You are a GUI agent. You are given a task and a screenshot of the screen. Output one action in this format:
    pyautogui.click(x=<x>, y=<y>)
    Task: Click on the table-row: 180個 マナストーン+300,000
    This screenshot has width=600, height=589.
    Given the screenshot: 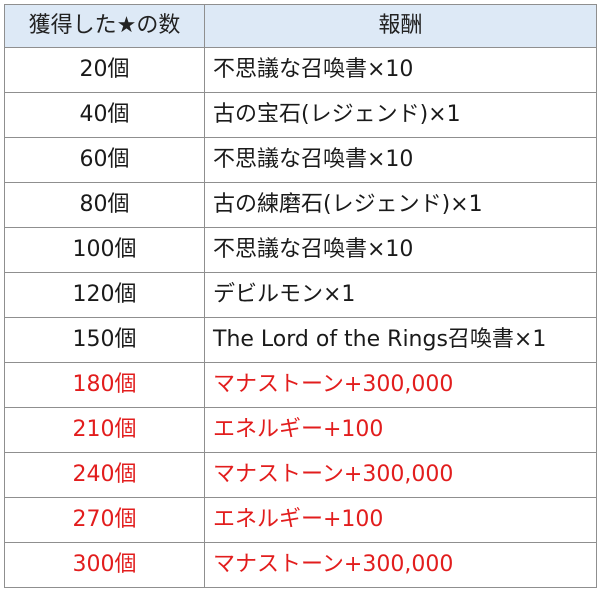 What is the action you would take?
    pyautogui.click(x=300, y=385)
    